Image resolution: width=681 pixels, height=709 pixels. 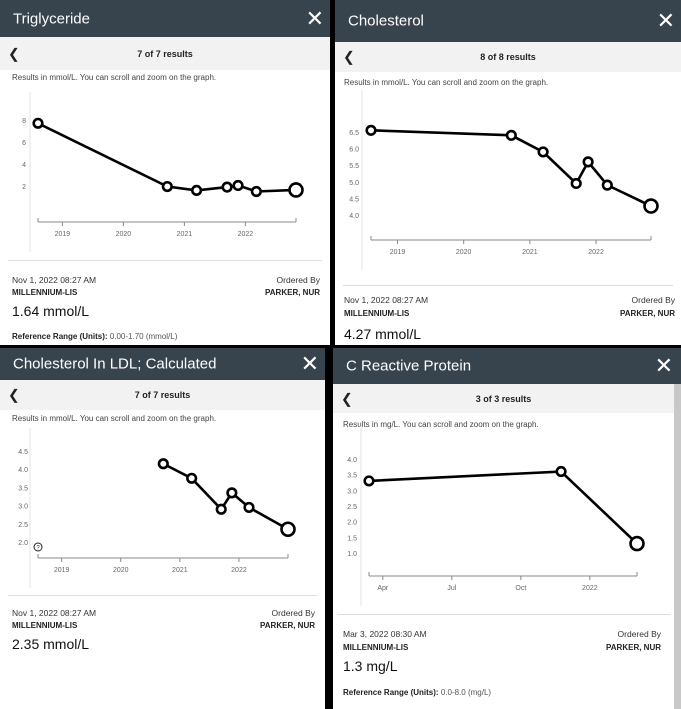 What do you see at coordinates (354, 133) in the screenshot?
I see `y-tick-label: 6.5` at bounding box center [354, 133].